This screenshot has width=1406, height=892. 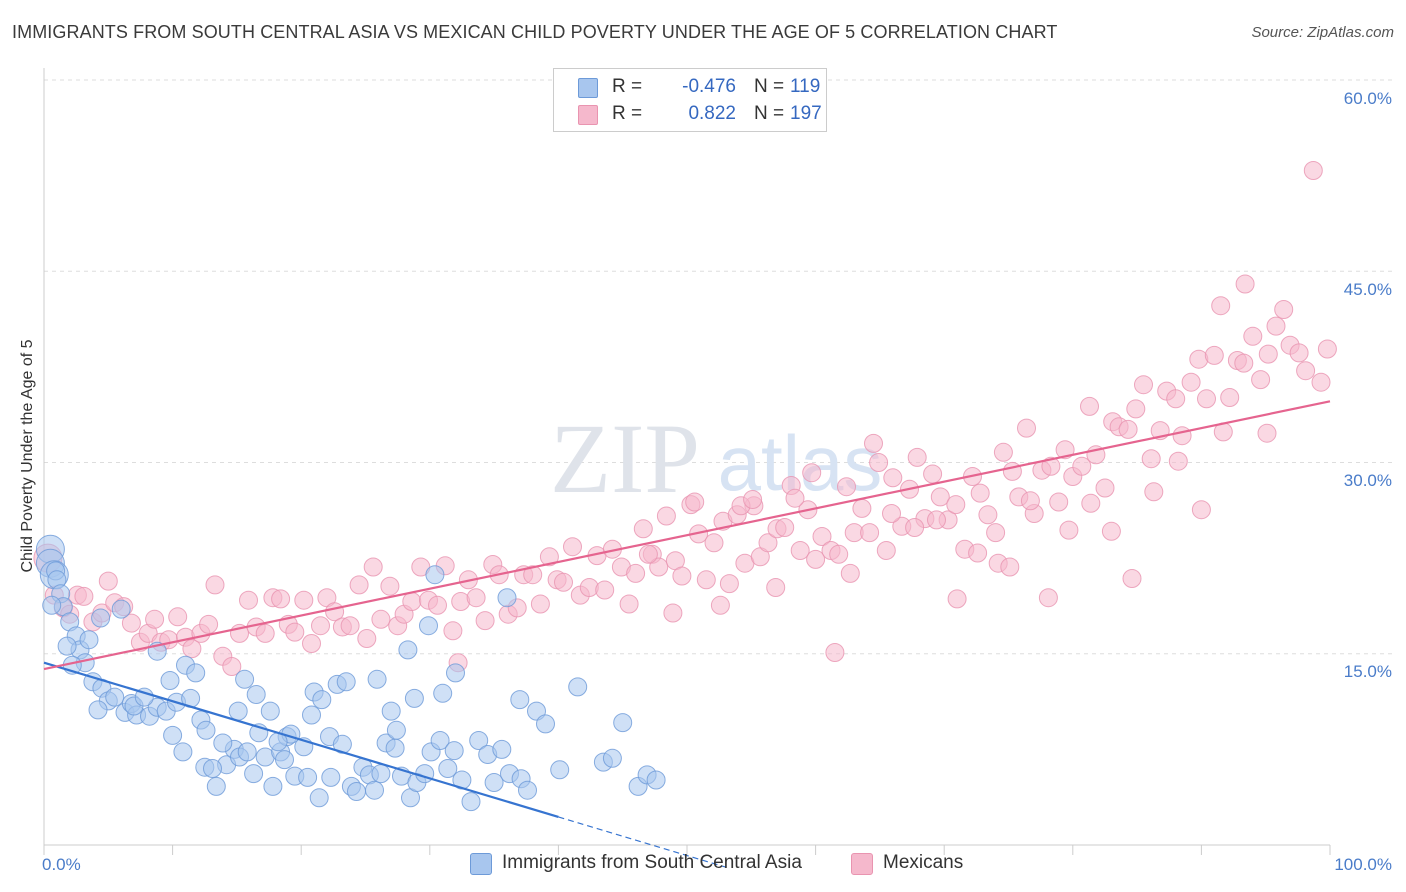 I want to click on y-tick-label: 60.0%, so click(x=1368, y=98).